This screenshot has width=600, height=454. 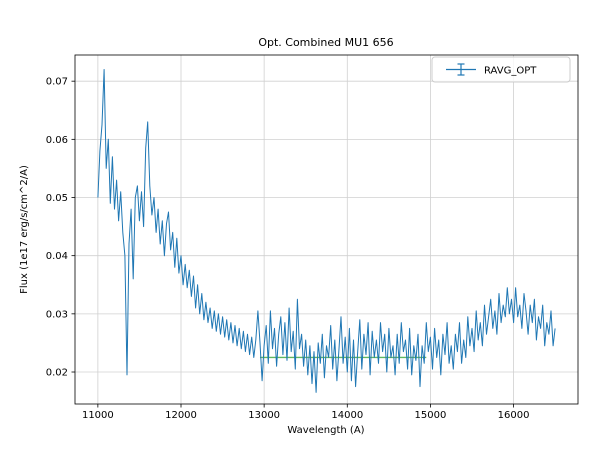 What do you see at coordinates (325, 430) in the screenshot?
I see `x-axis-label: Wavelength (A)` at bounding box center [325, 430].